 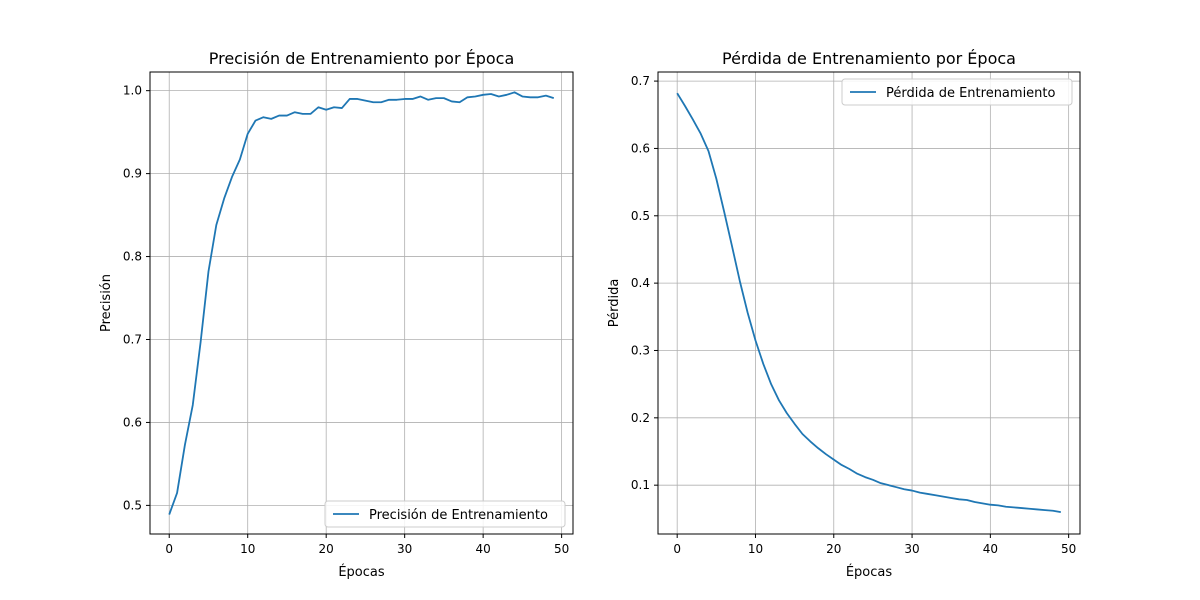 I want to click on y-tick-label: 0.4, so click(x=640, y=283).